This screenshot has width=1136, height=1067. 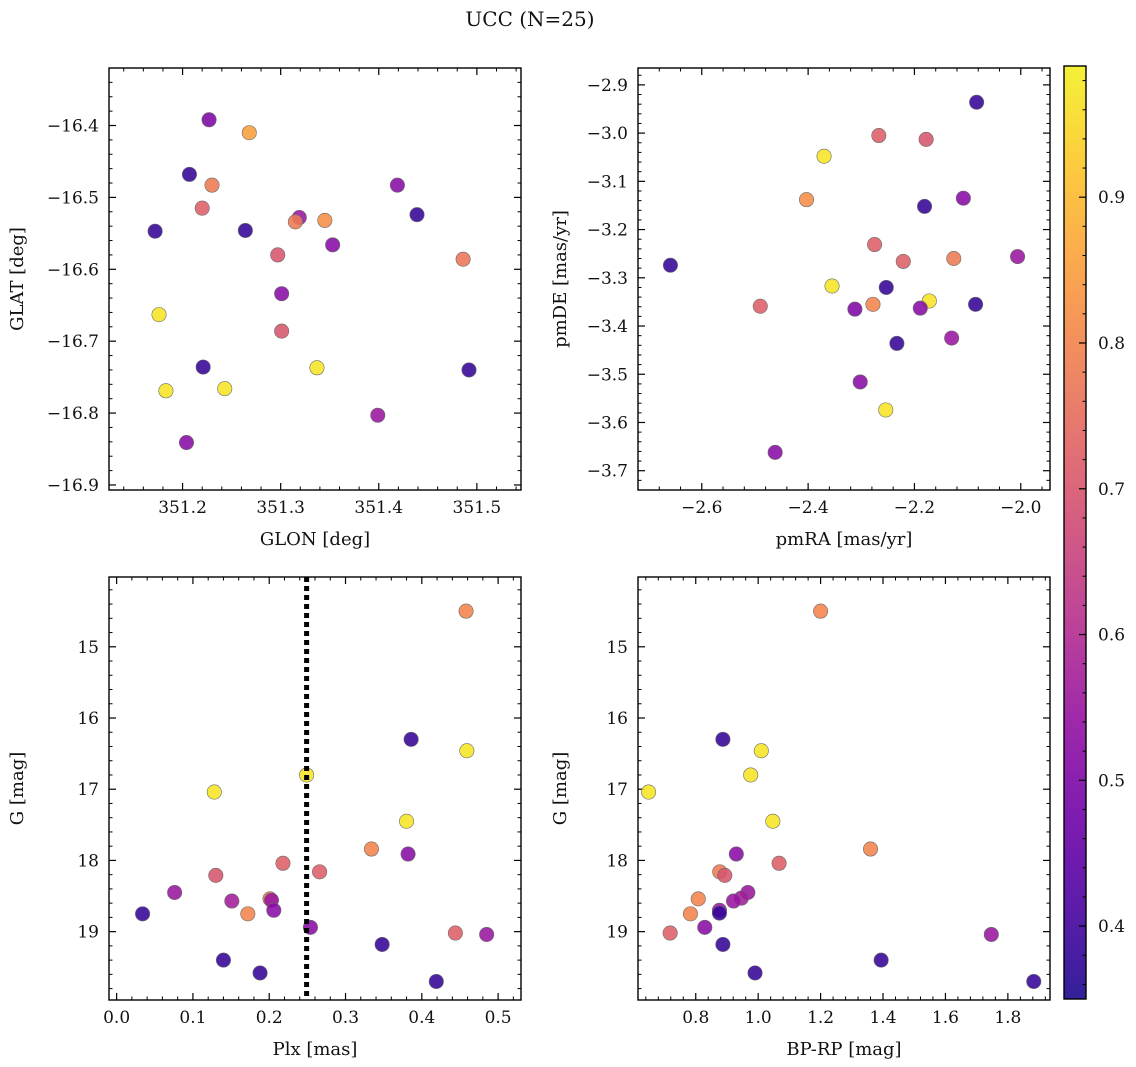 I want to click on colorbar-tick-label: 0.4, so click(x=1111, y=927).